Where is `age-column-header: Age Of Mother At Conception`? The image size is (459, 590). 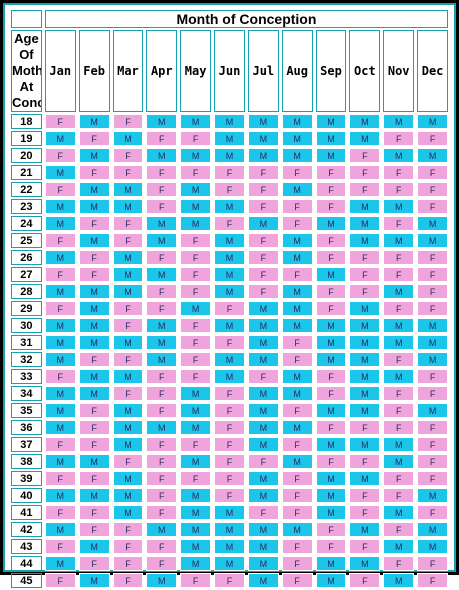 age-column-header: Age Of Mother At Conception is located at coordinates (26, 71).